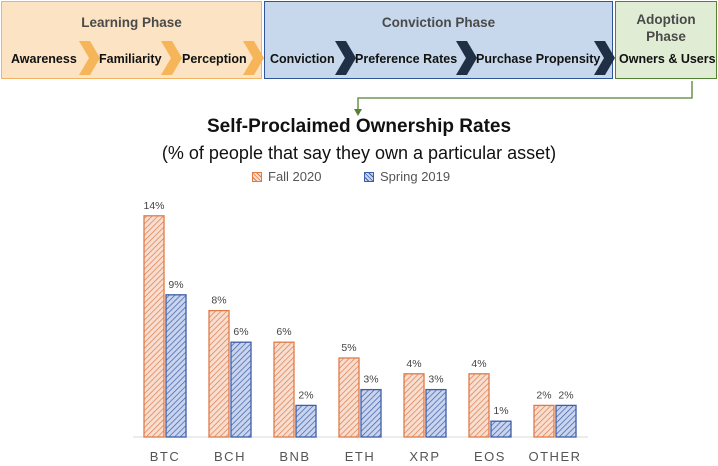 This screenshot has width=718, height=466. What do you see at coordinates (555, 456) in the screenshot?
I see `x-tick-other: OTHER` at bounding box center [555, 456].